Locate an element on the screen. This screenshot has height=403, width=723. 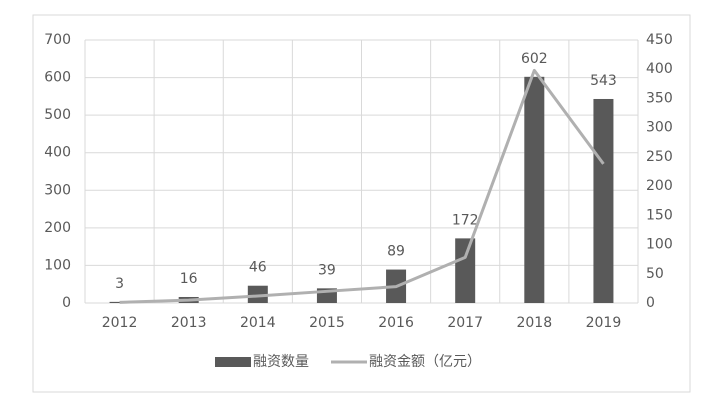
data-label: 46 is located at coordinates (258, 268).